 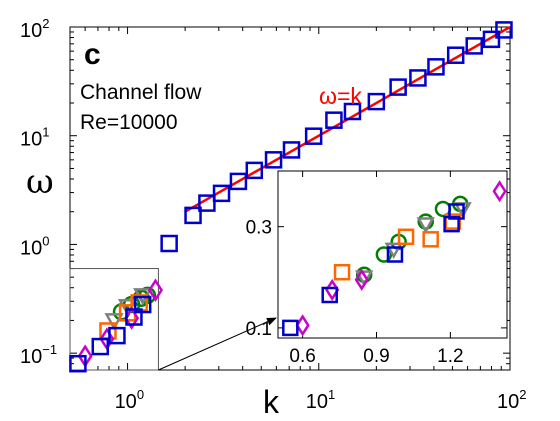 What do you see at coordinates (450, 356) in the screenshot?
I see `inset-x-tick-label: 1.2` at bounding box center [450, 356].